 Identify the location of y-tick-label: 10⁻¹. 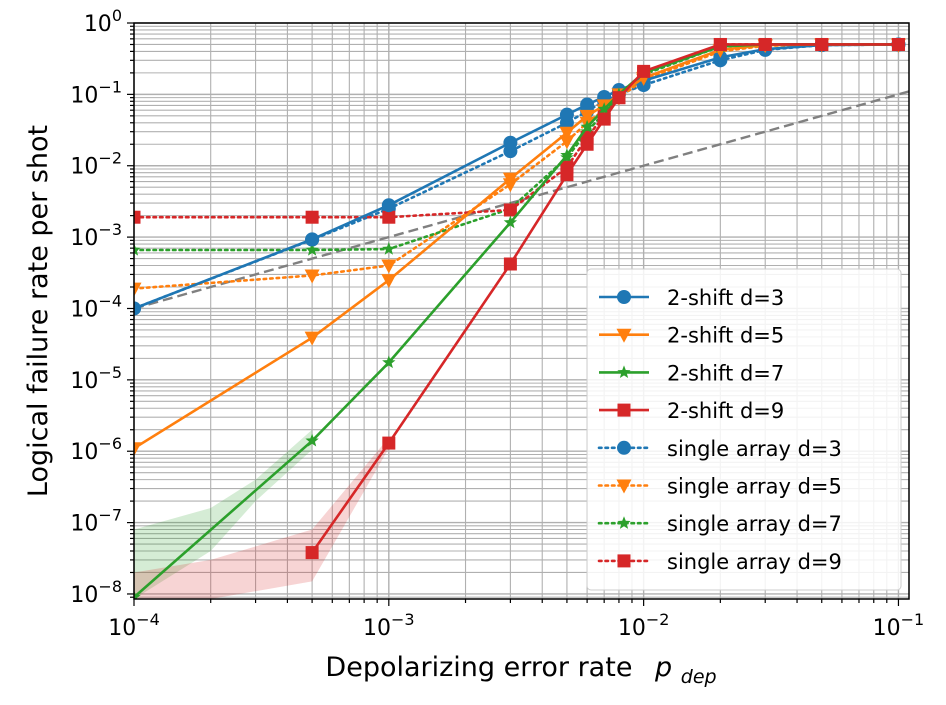
(96, 92).